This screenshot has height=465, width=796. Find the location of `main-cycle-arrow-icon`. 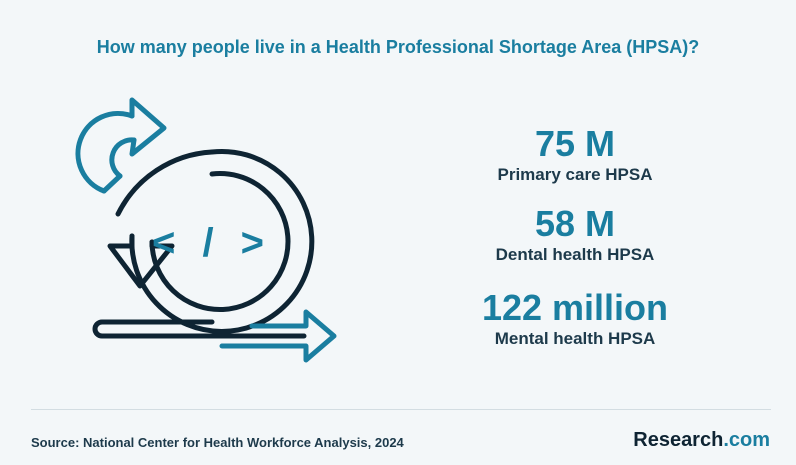

main-cycle-arrow-icon is located at coordinates (211, 241).